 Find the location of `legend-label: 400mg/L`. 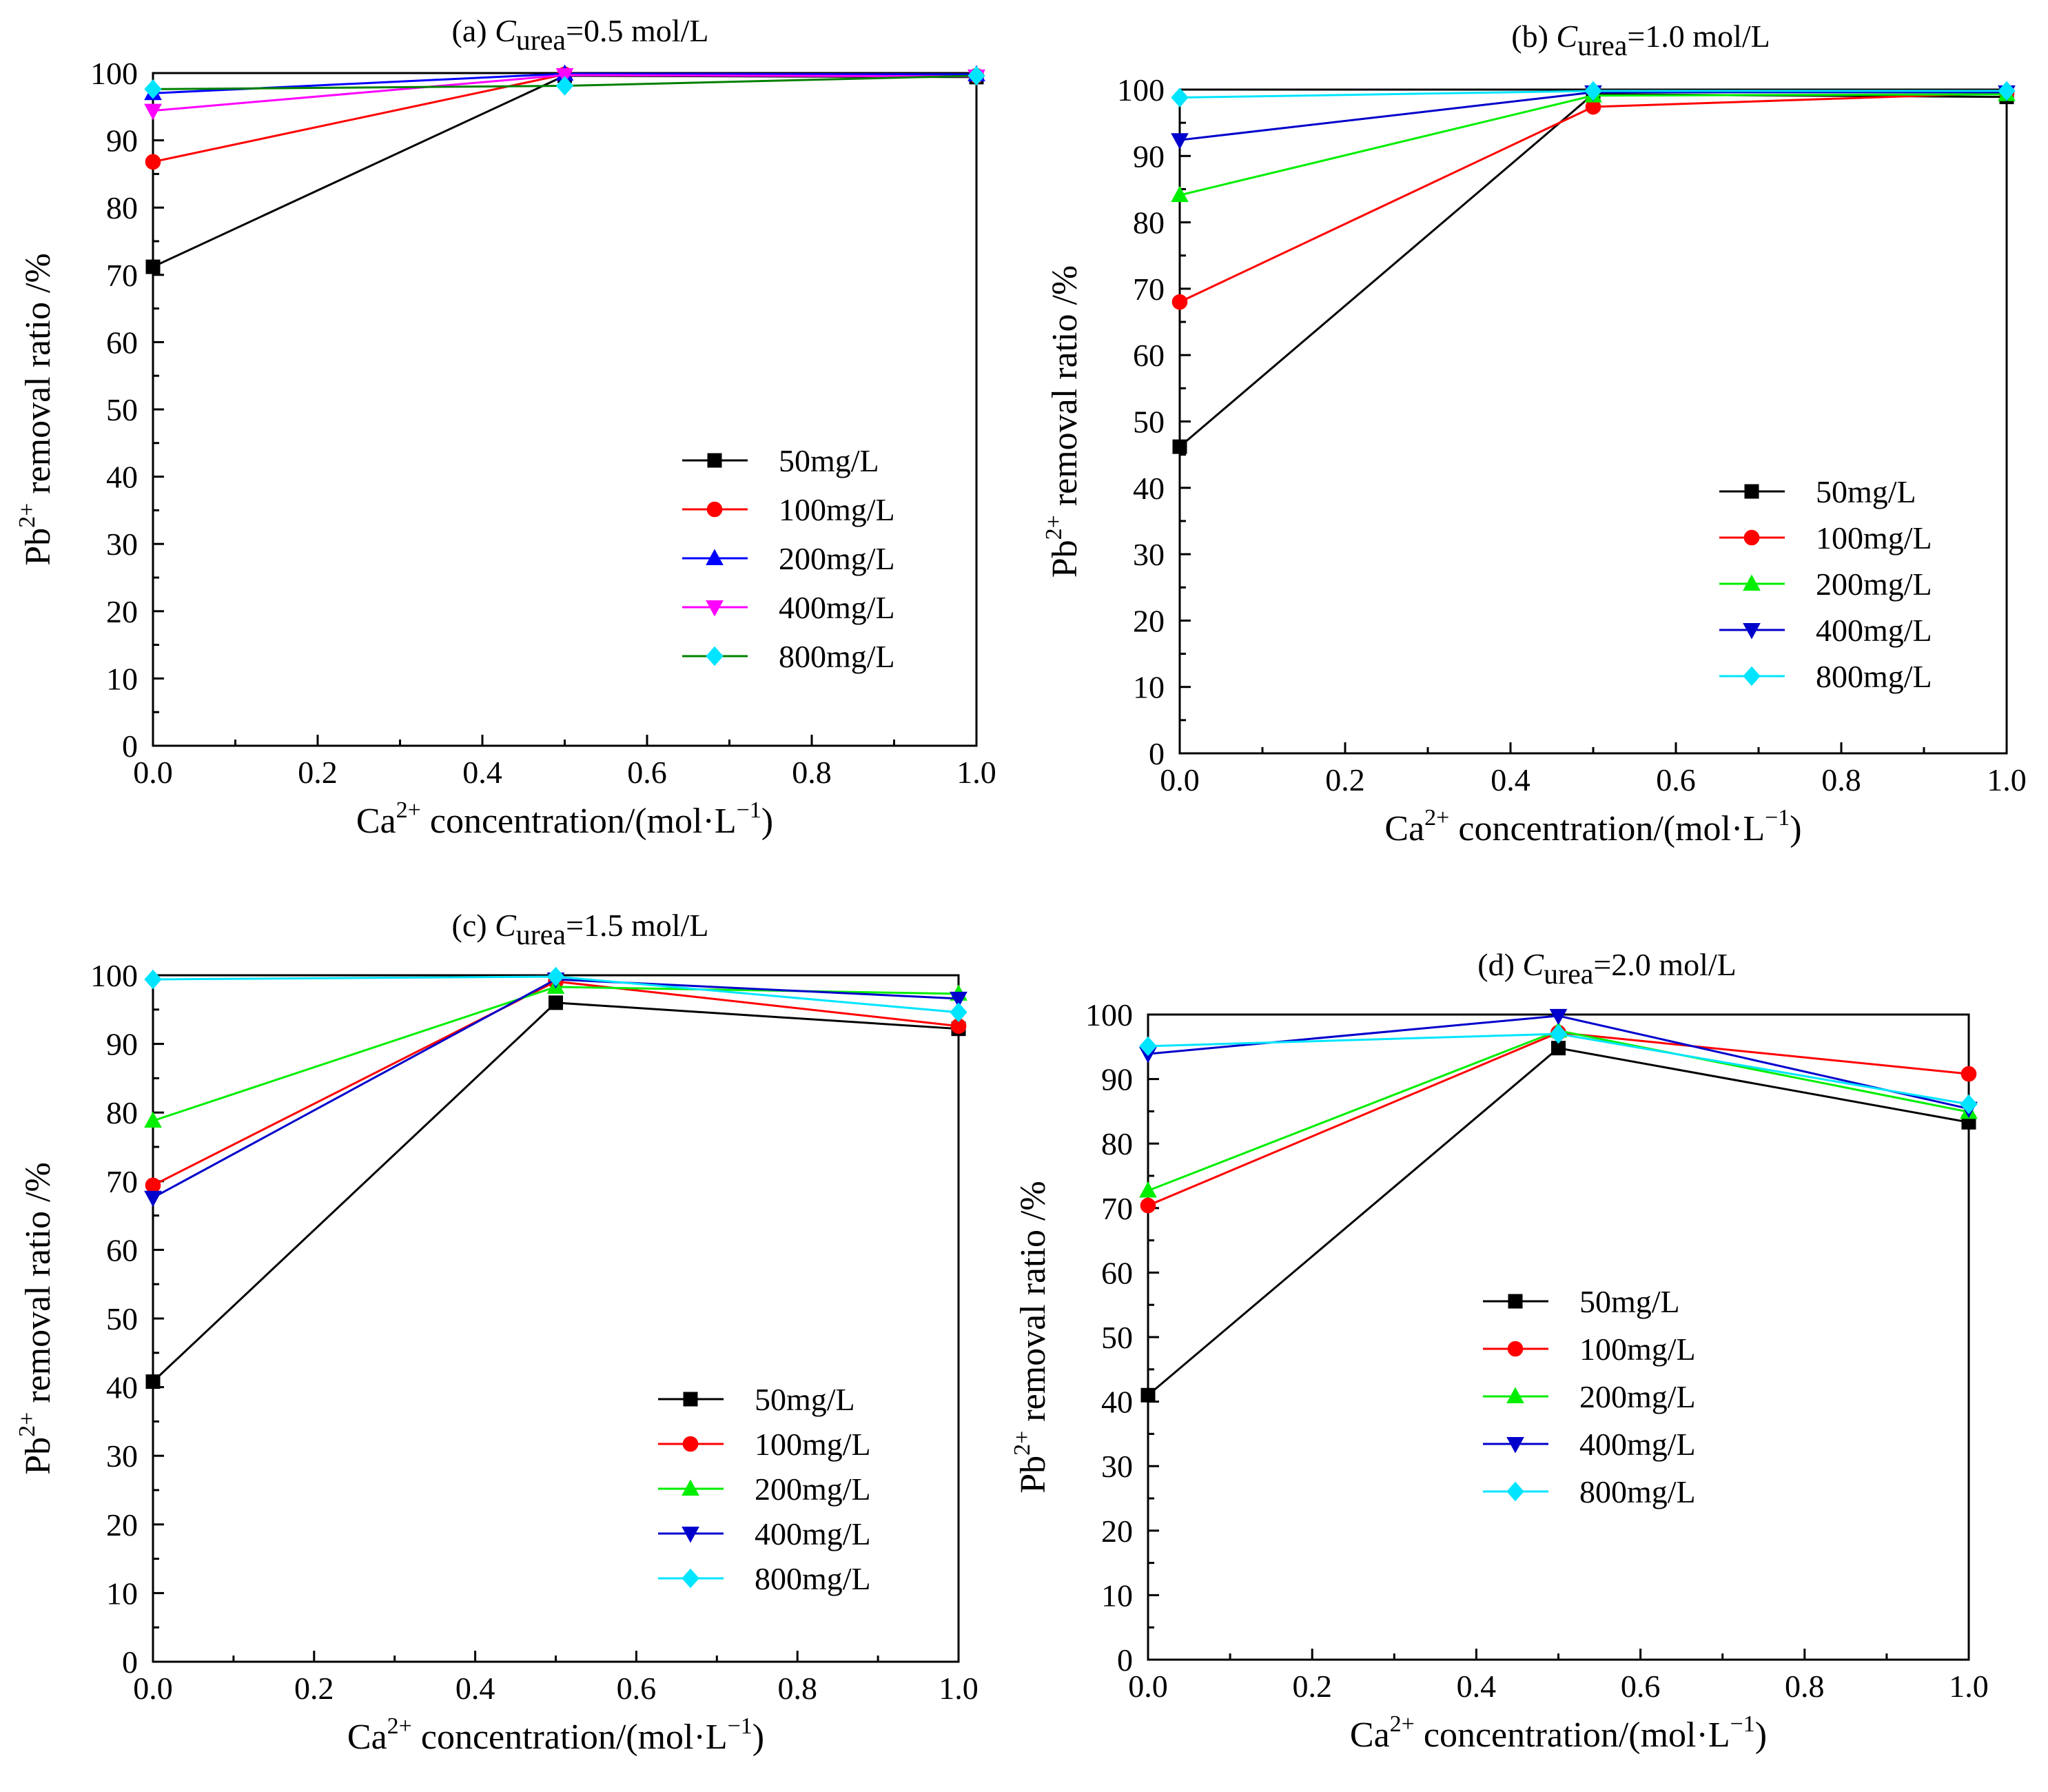

legend-label: 400mg/L is located at coordinates (813, 1533).